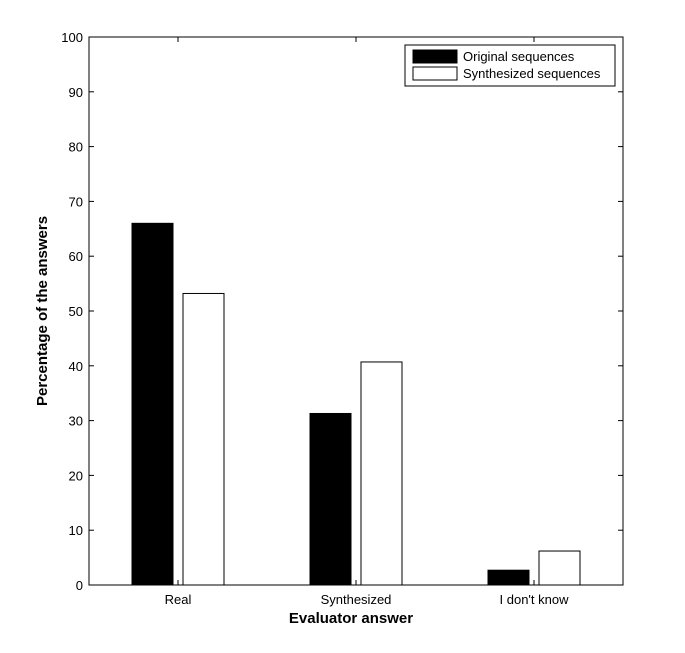  I want to click on y-tick-label: 50, so click(76, 311).